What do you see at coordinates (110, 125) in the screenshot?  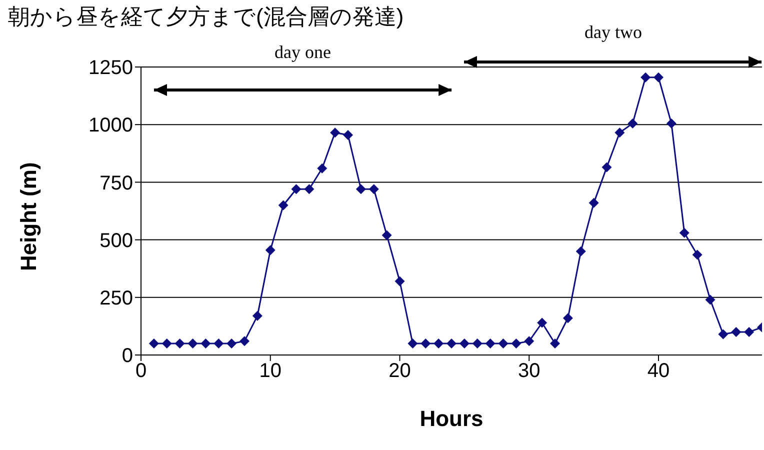 I see `y-tick-label: 1000` at bounding box center [110, 125].